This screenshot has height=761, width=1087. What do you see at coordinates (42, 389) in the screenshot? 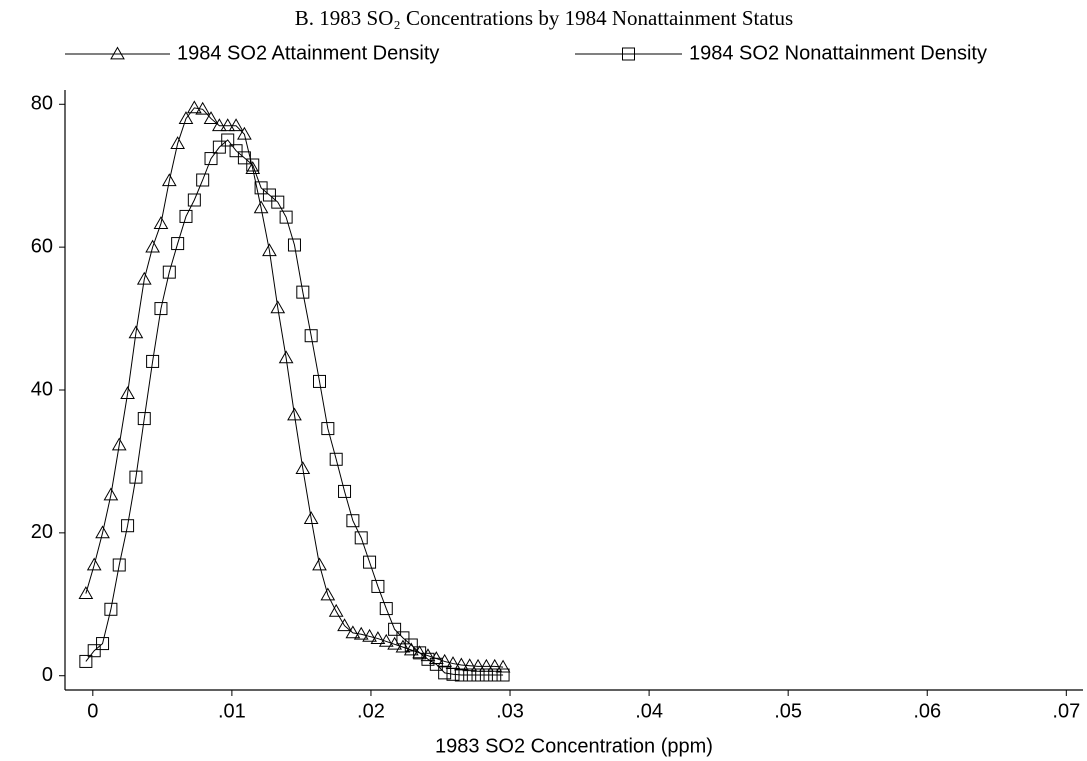
I see `y-tick-label: 40` at bounding box center [42, 389].